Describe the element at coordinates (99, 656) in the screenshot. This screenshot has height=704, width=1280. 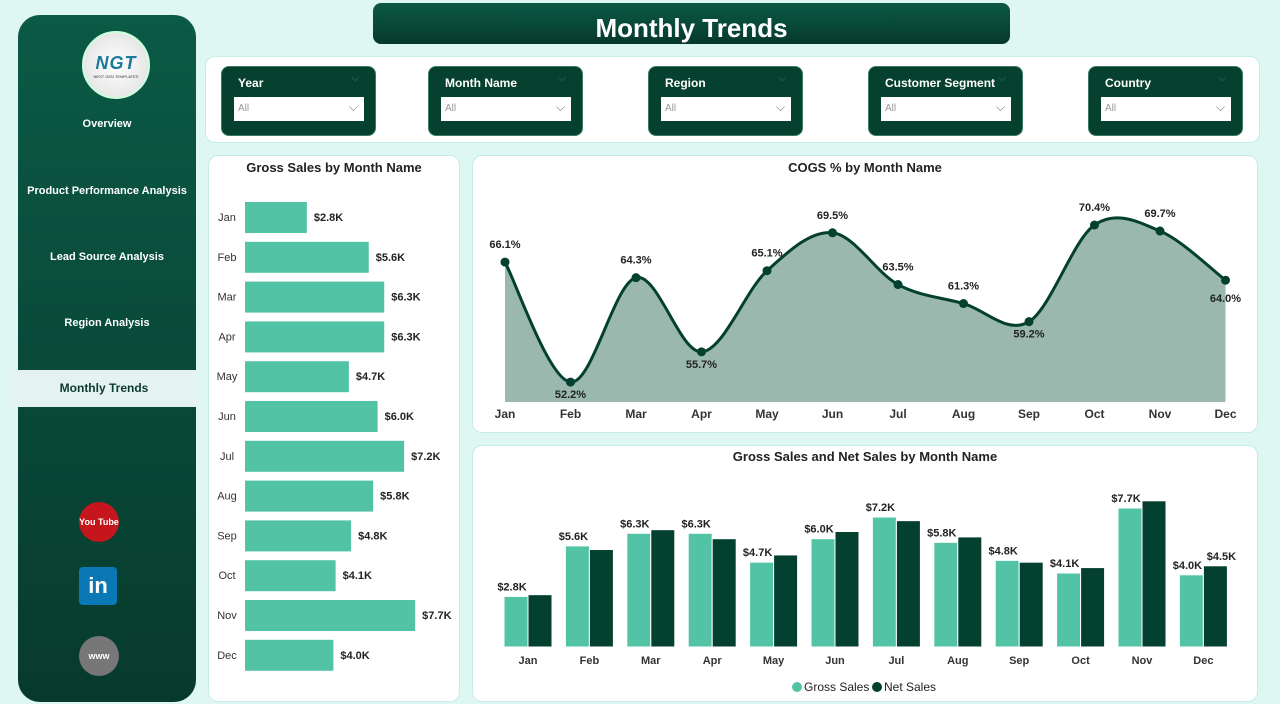
I see `globe-icon: www` at that location.